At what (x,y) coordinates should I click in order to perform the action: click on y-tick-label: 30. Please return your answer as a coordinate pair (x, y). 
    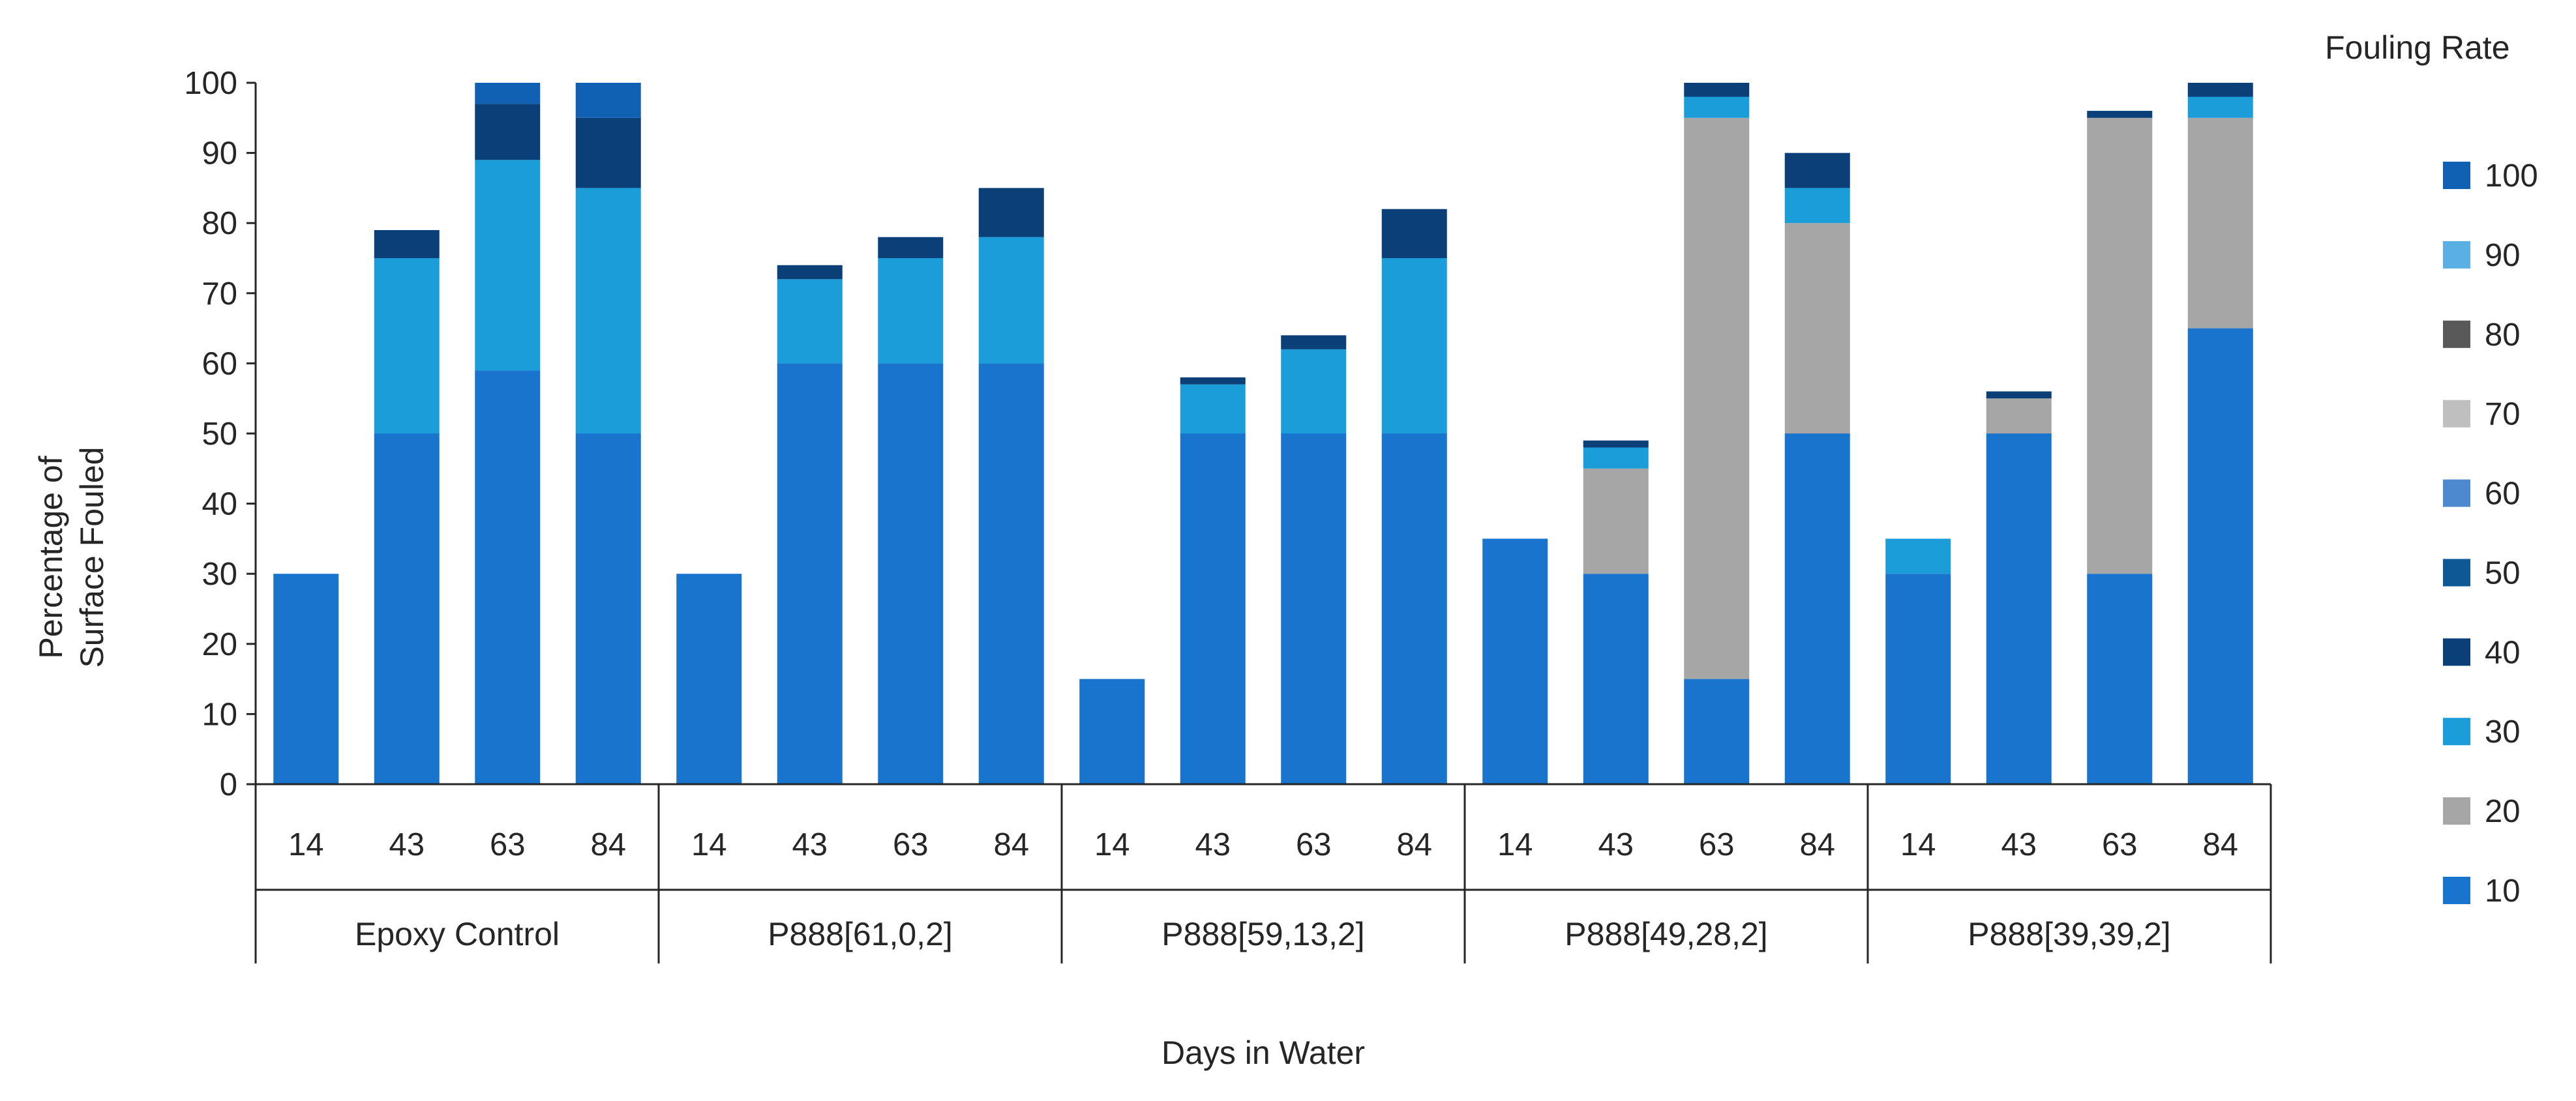
    Looking at the image, I should click on (219, 574).